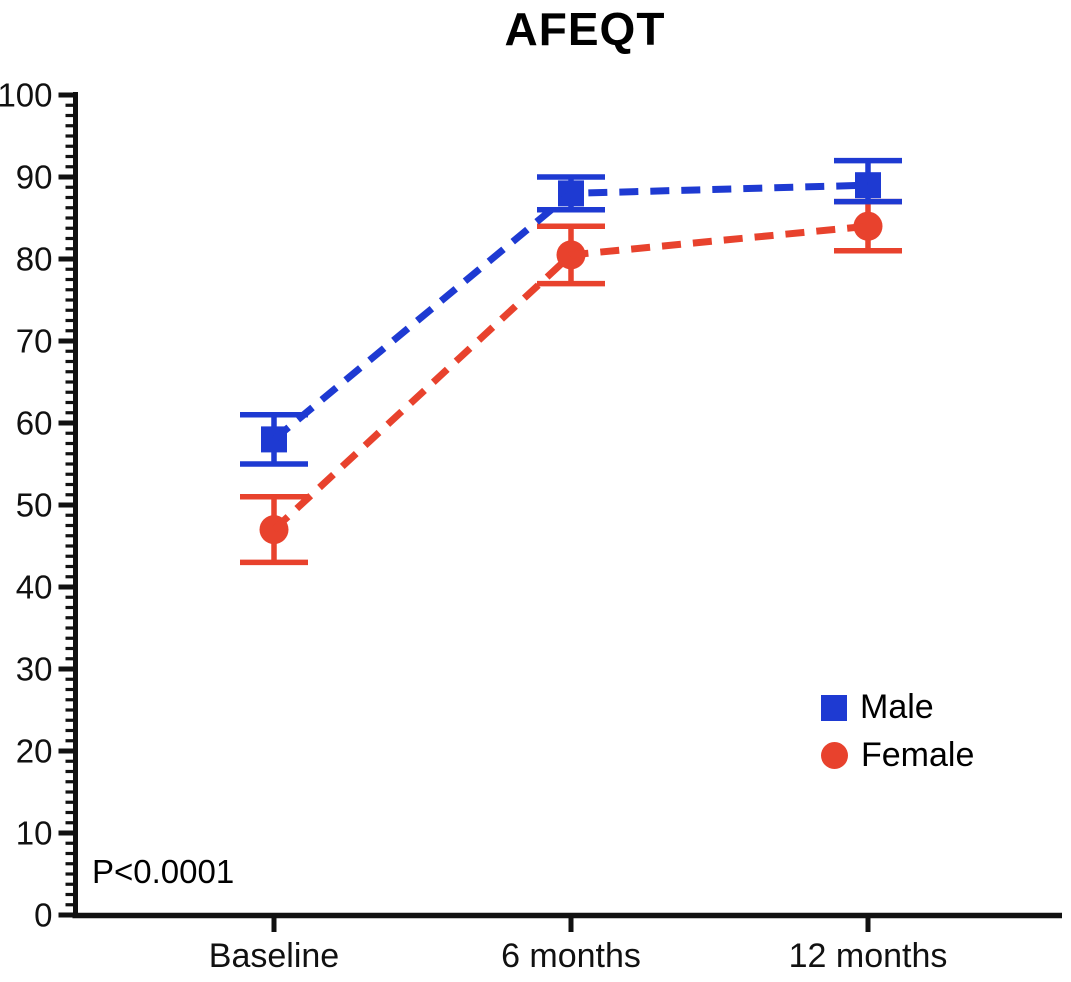 The image size is (1071, 982). I want to click on y-tick-label: 60, so click(34, 423).